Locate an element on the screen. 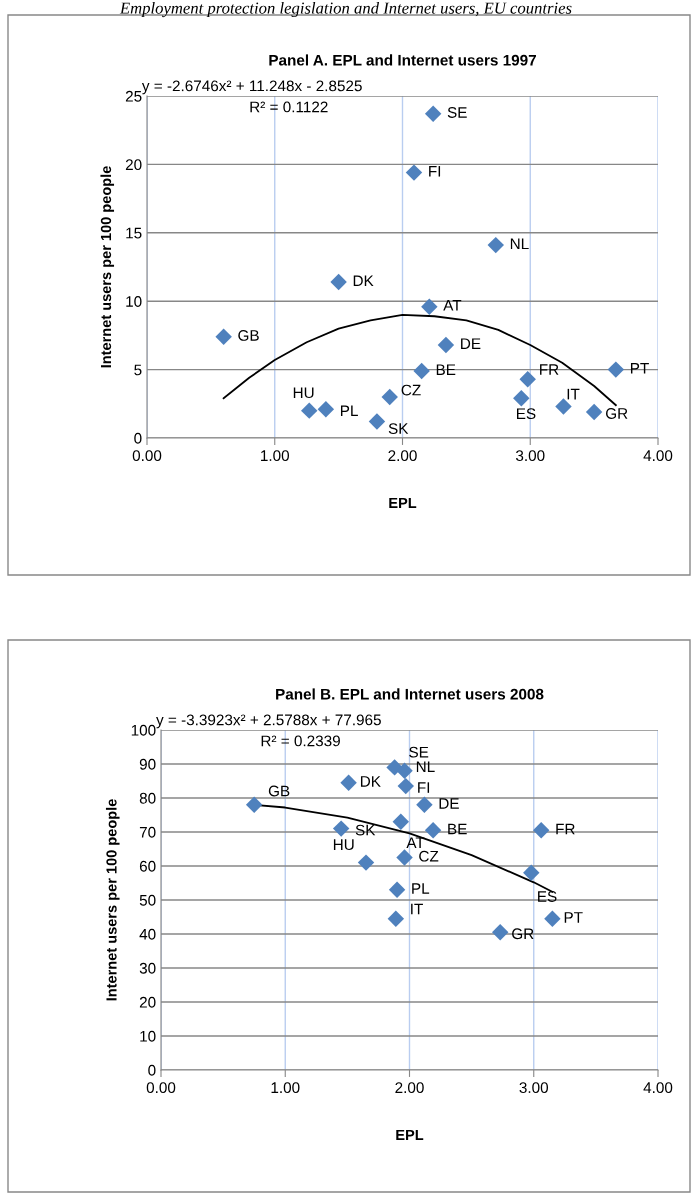 This screenshot has height=1200, width=692. annotation: R² = 0.2339 is located at coordinates (300, 741).